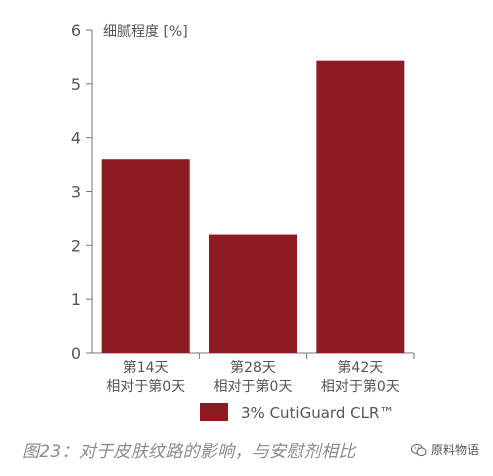 This screenshot has height=476, width=493. What do you see at coordinates (189, 452) in the screenshot?
I see `figure-caption: 图23：对于皮肤纹路的影响，与安慰剂相比` at bounding box center [189, 452].